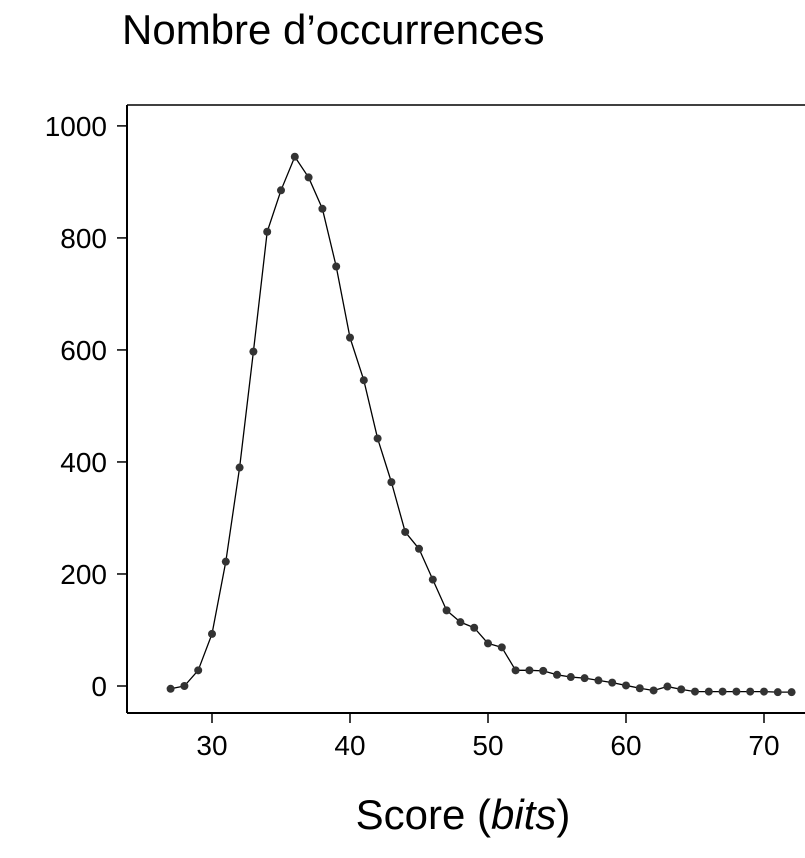 The height and width of the screenshot is (858, 805). I want to click on x-ticks: 30 40 50 60 70, so click(488, 737).